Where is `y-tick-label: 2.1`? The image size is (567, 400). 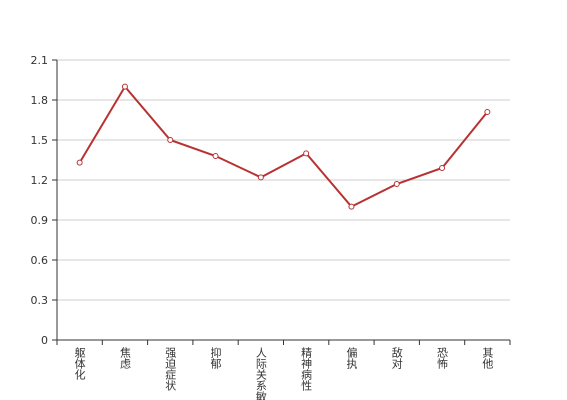 y-tick-label: 2.1 is located at coordinates (40, 60).